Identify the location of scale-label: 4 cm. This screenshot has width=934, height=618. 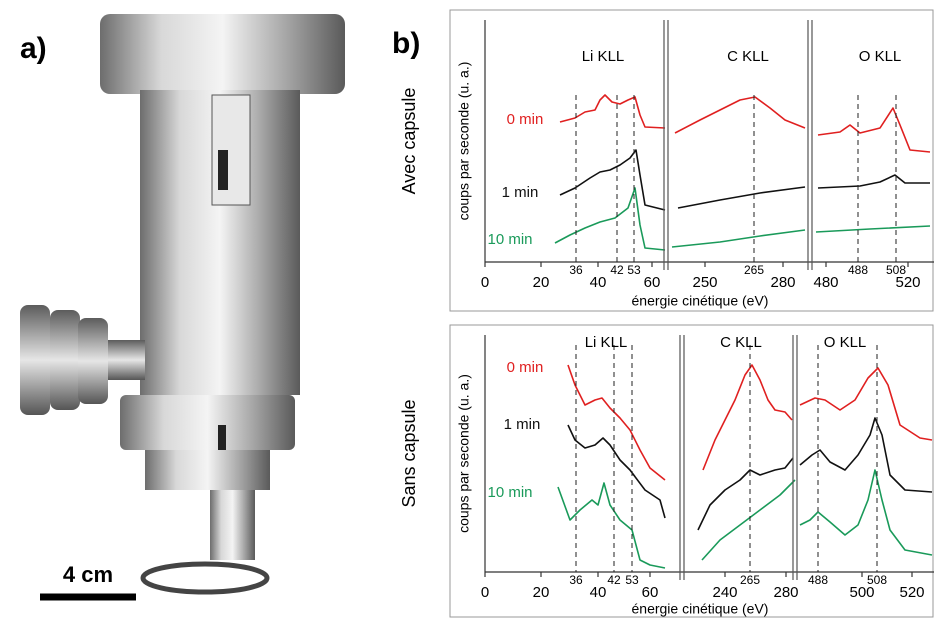
(88, 574).